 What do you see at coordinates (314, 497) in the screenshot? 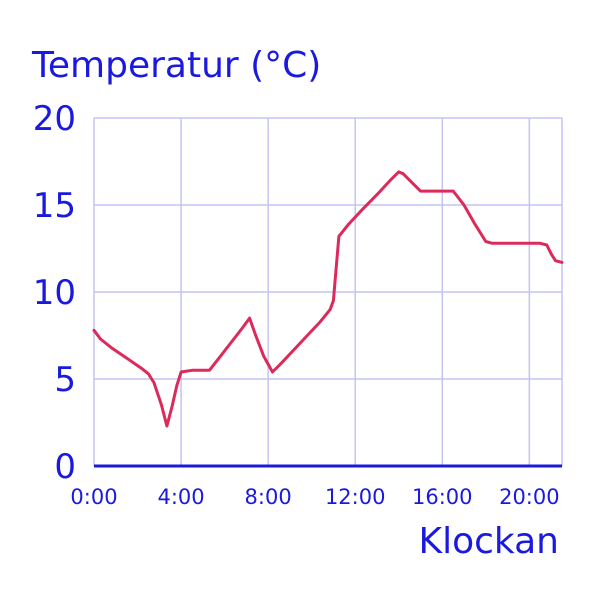
I see `x-tick-labels: 0:00 4:00 8:00 12:00 16:00 20:00` at bounding box center [314, 497].